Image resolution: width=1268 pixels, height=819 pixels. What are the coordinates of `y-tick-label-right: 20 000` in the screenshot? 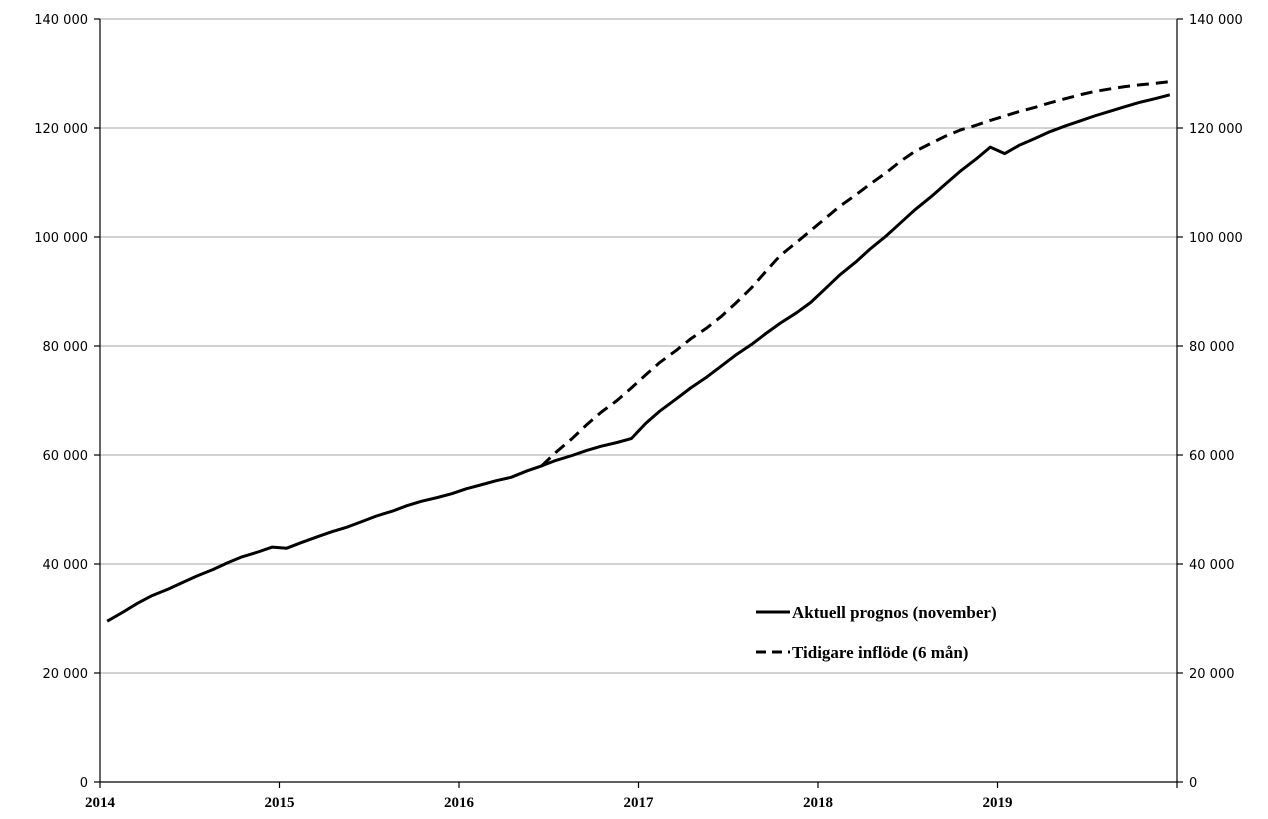 It's located at (1212, 674).